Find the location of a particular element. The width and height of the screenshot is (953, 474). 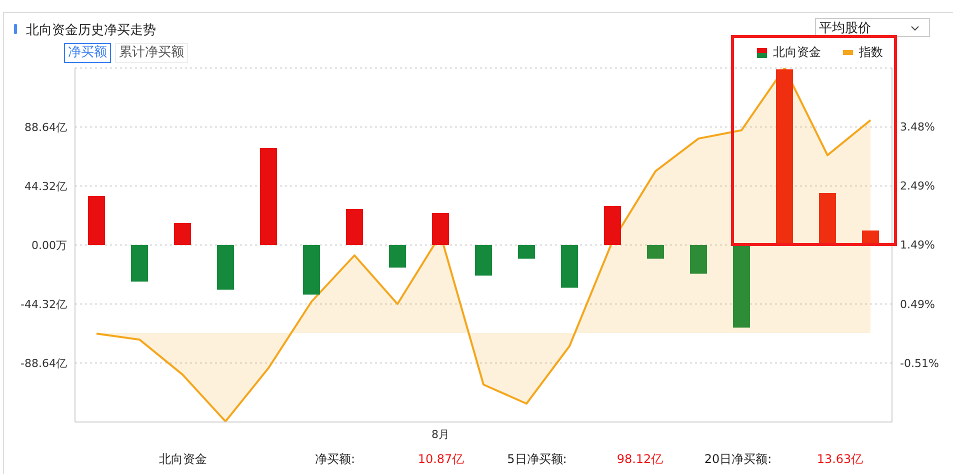

y-tick-label: 88.64亿 is located at coordinates (45, 127).